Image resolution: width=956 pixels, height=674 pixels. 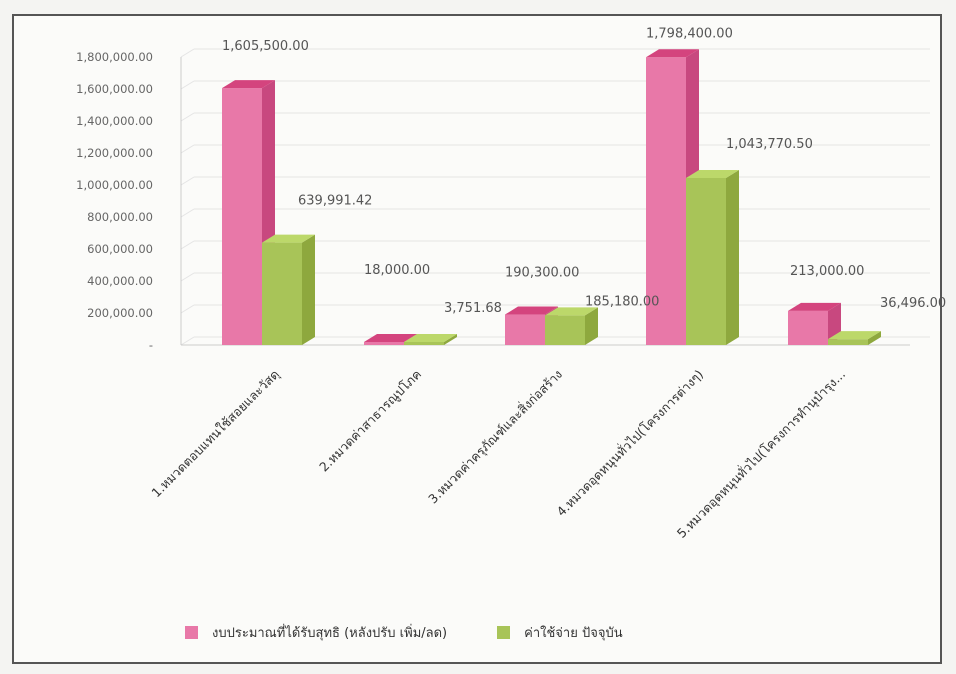 I want to click on category-label: 2.หมวดค่าสาธารณูปโภค, so click(x=370, y=421).